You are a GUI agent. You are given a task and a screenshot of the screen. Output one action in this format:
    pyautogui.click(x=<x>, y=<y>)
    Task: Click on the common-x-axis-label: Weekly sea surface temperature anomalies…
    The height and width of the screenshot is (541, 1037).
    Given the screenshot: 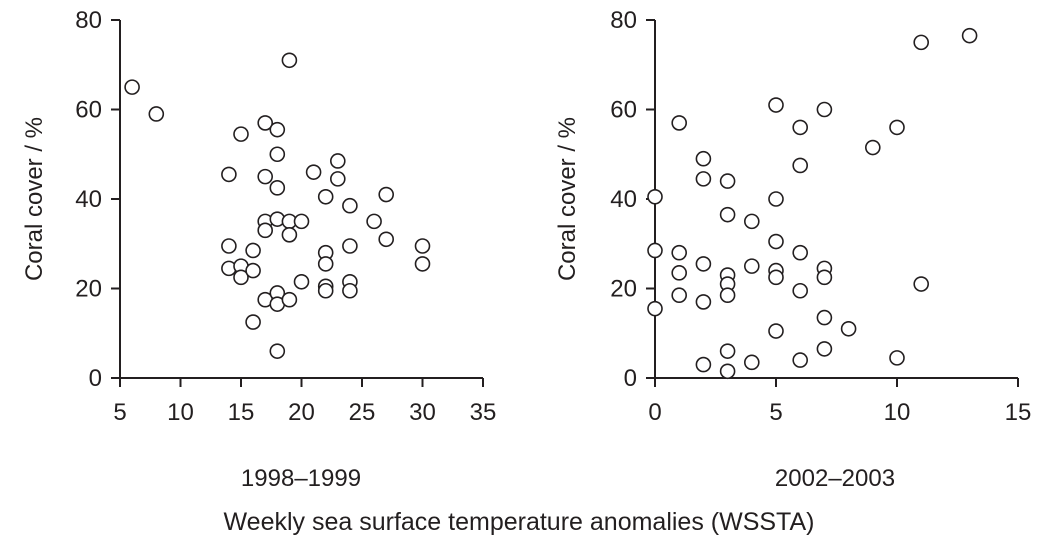 What is the action you would take?
    pyautogui.click(x=519, y=522)
    